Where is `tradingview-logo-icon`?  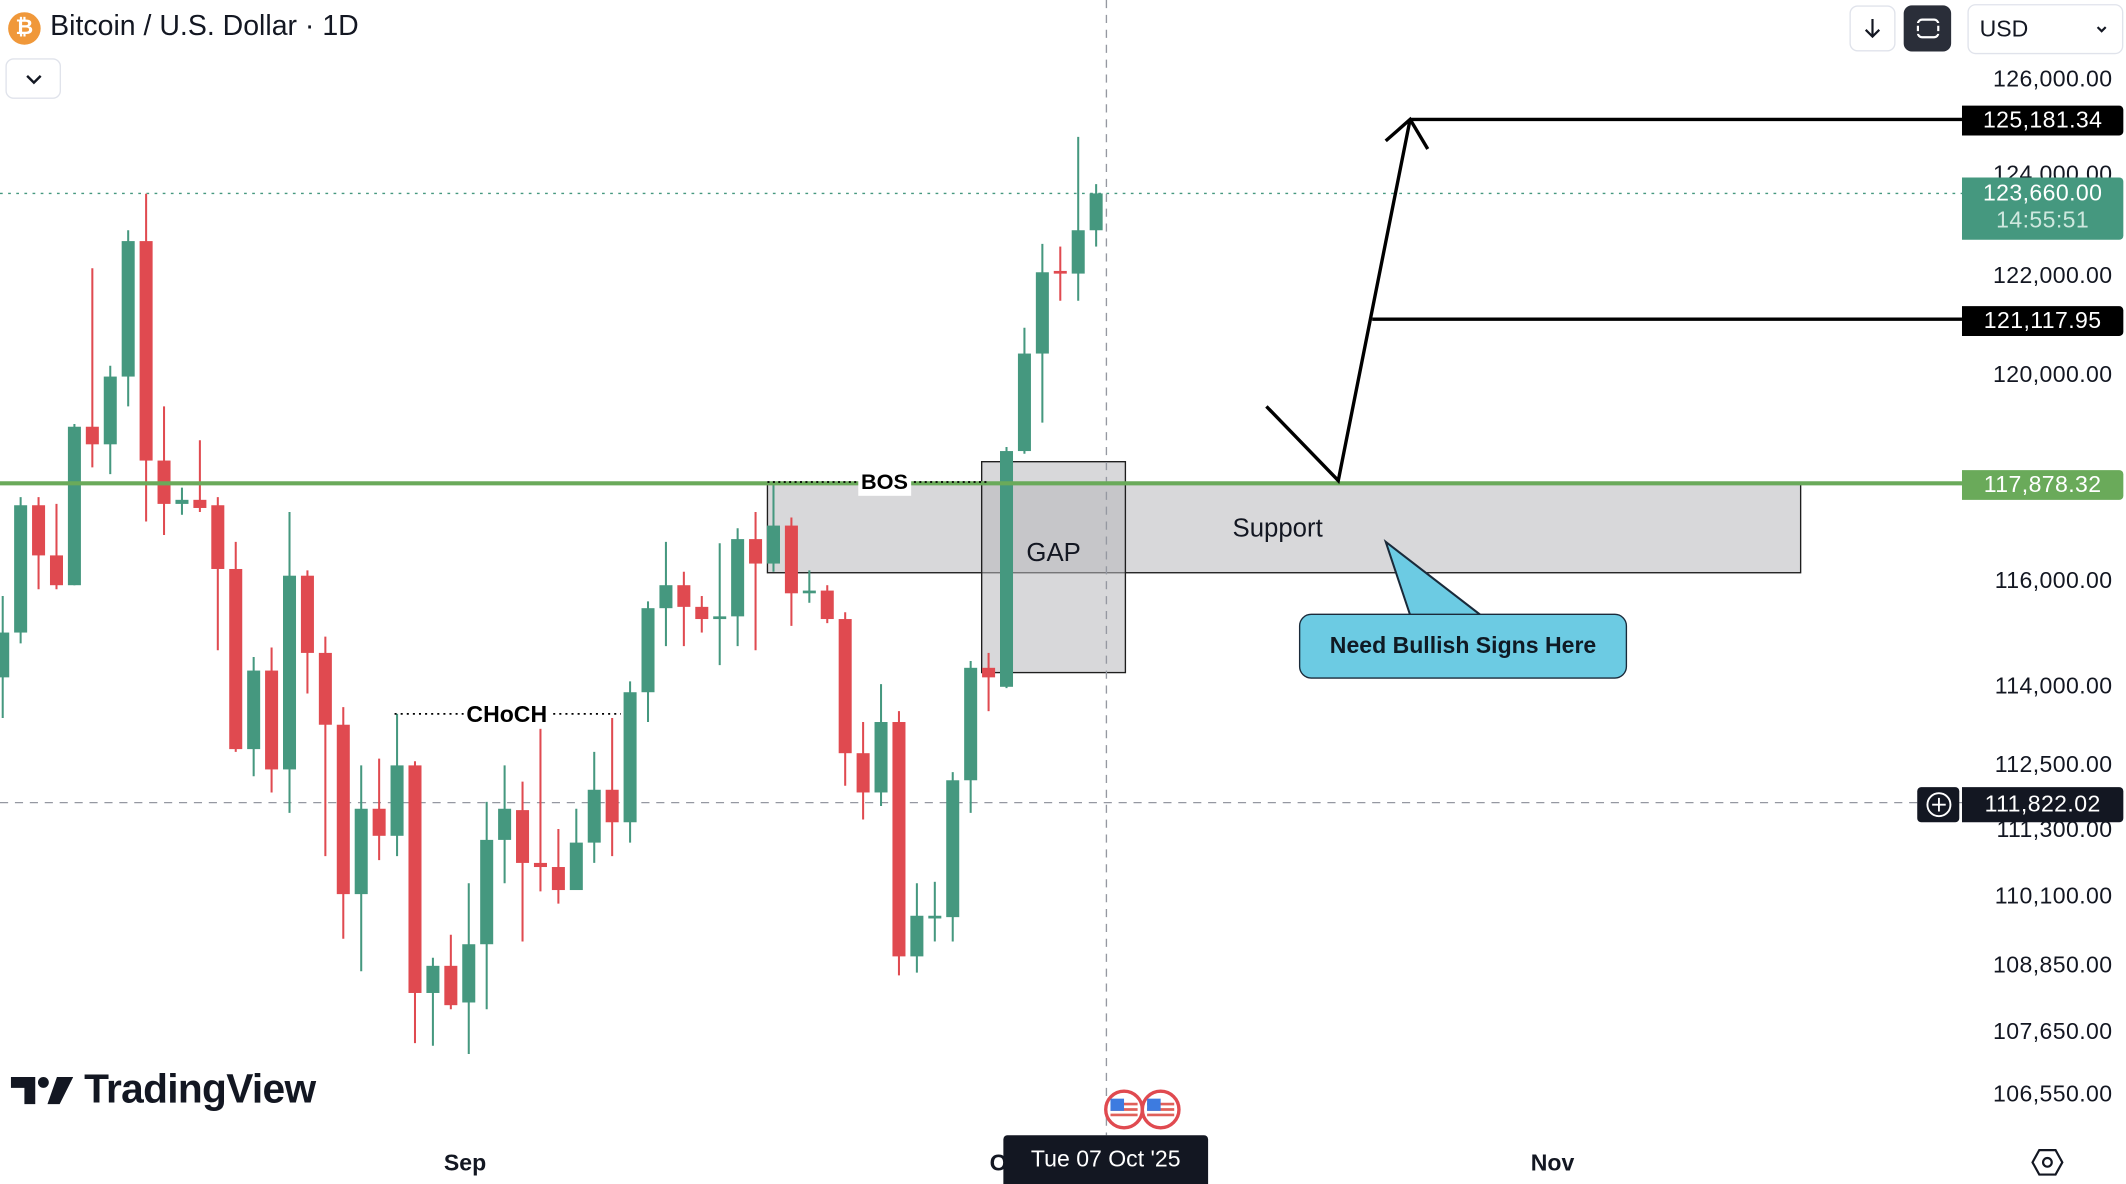
tradingview-logo-icon is located at coordinates (42, 1090).